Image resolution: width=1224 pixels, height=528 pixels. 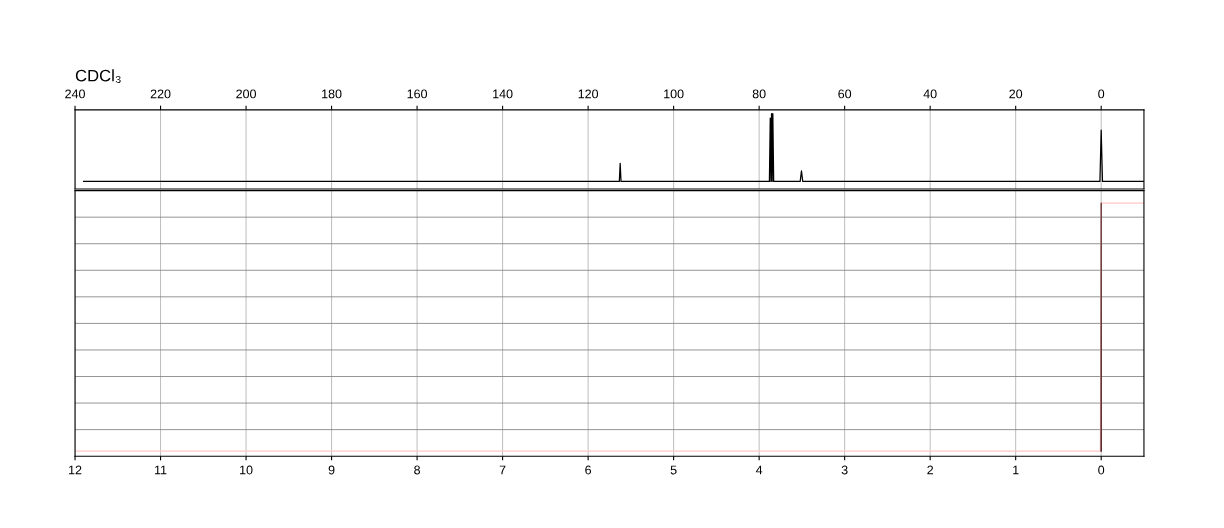 I want to click on x-tick-label: 240, so click(x=75, y=94).